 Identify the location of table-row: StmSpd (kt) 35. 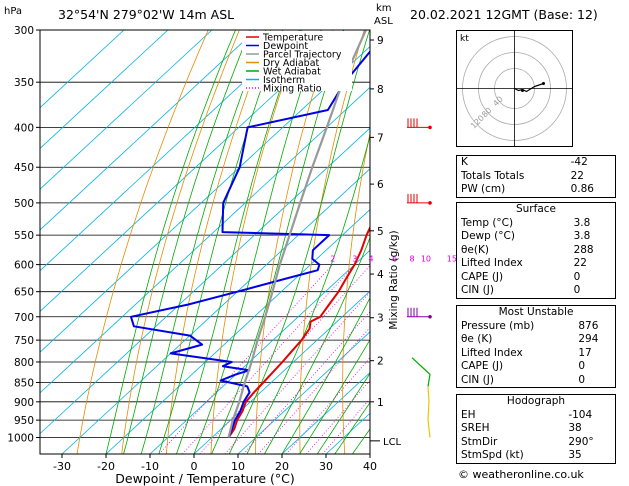
(536, 456).